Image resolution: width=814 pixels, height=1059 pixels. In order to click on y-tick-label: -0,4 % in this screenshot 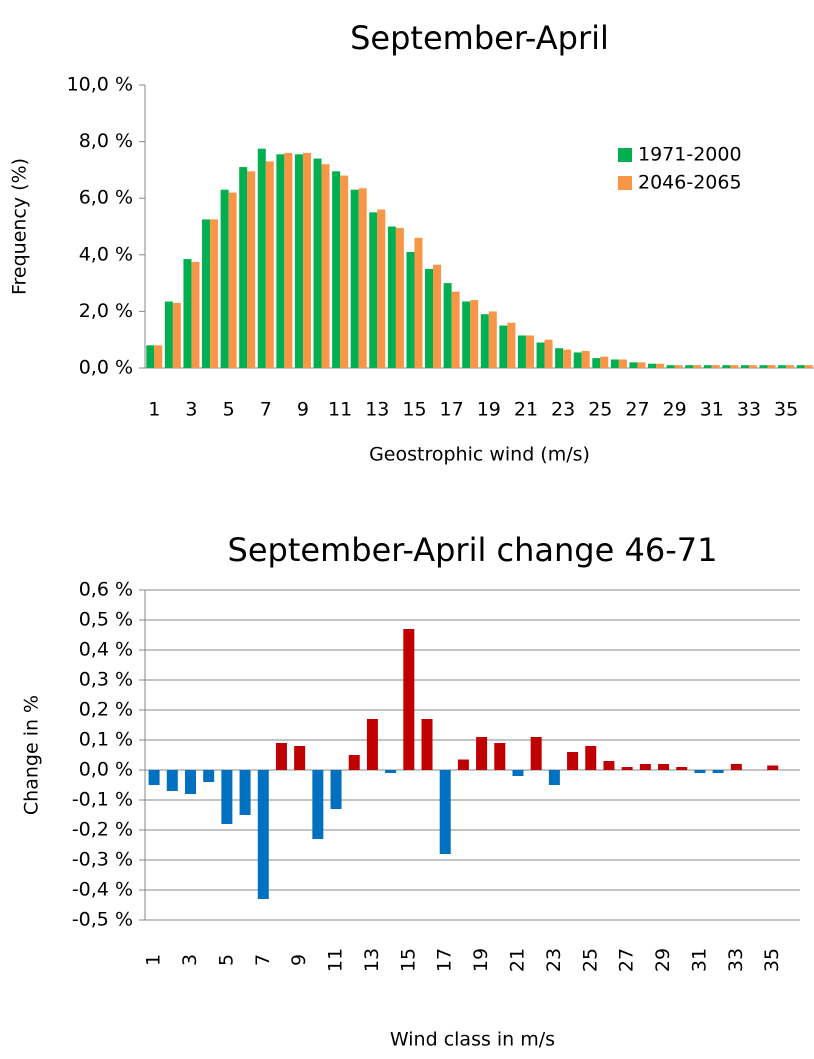, I will do `click(102, 890)`.